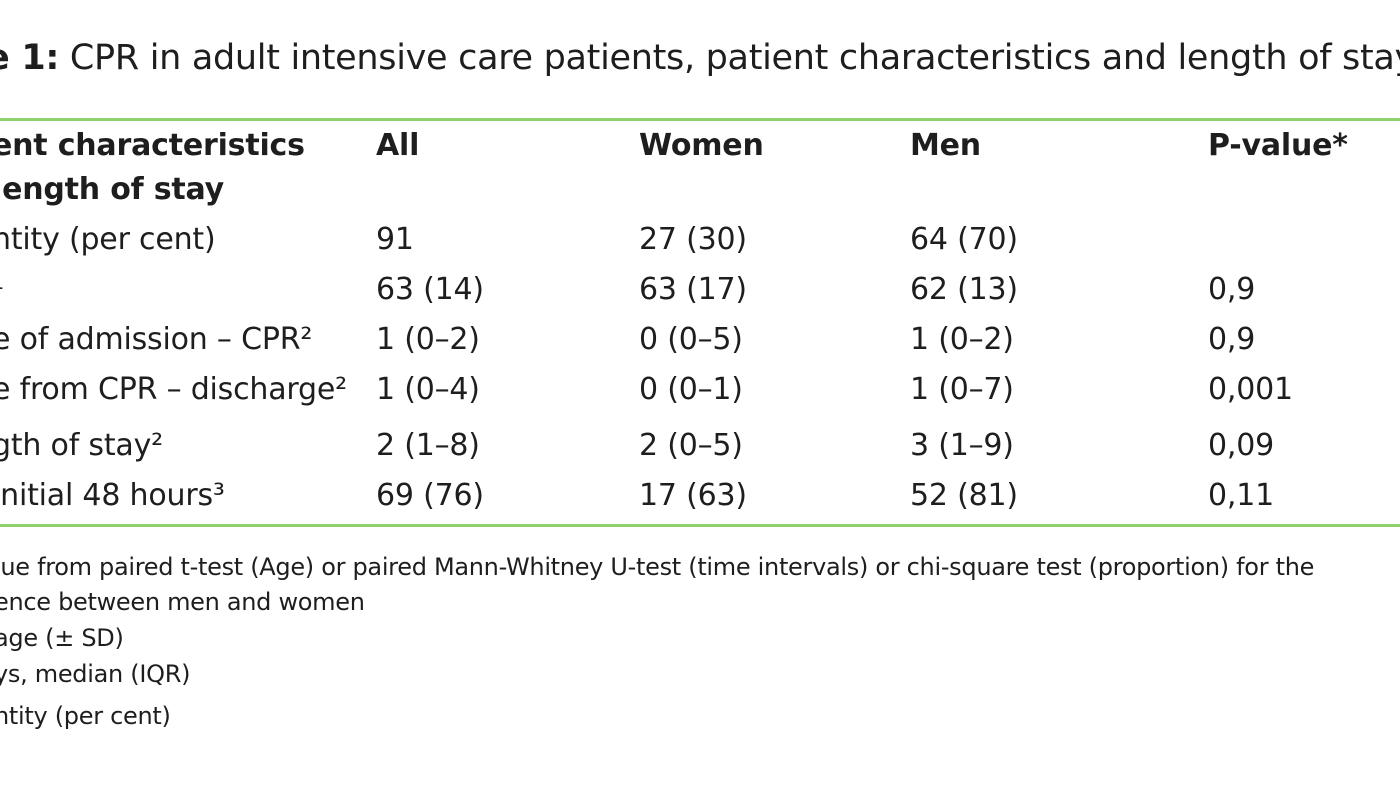 The height and width of the screenshot is (786, 1400). Describe the element at coordinates (85, 716) in the screenshot. I see `footnote: ntity (per cent)` at that location.